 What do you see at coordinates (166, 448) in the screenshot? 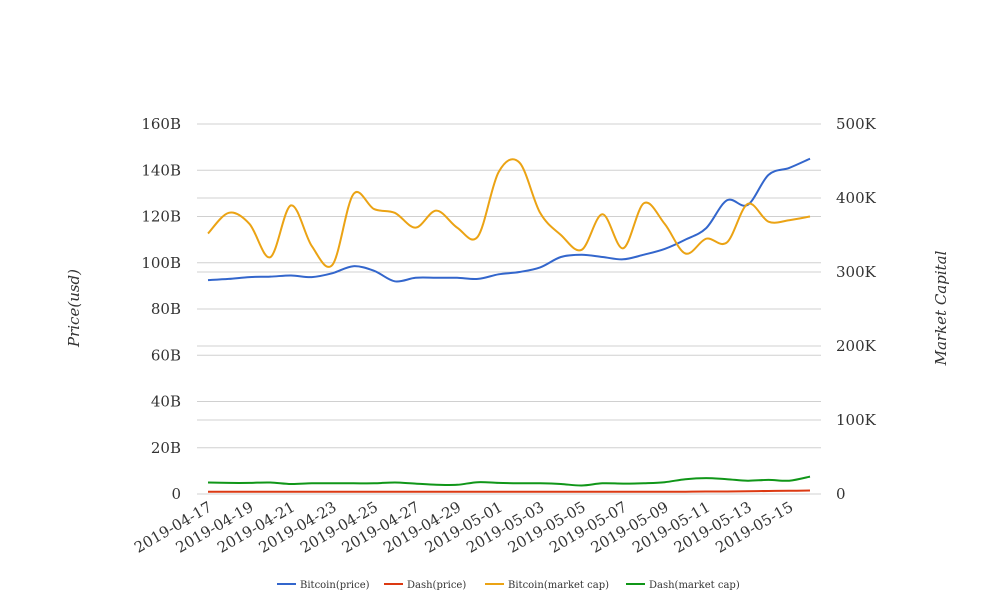
I see `left-tick-label: 20B` at bounding box center [166, 448].